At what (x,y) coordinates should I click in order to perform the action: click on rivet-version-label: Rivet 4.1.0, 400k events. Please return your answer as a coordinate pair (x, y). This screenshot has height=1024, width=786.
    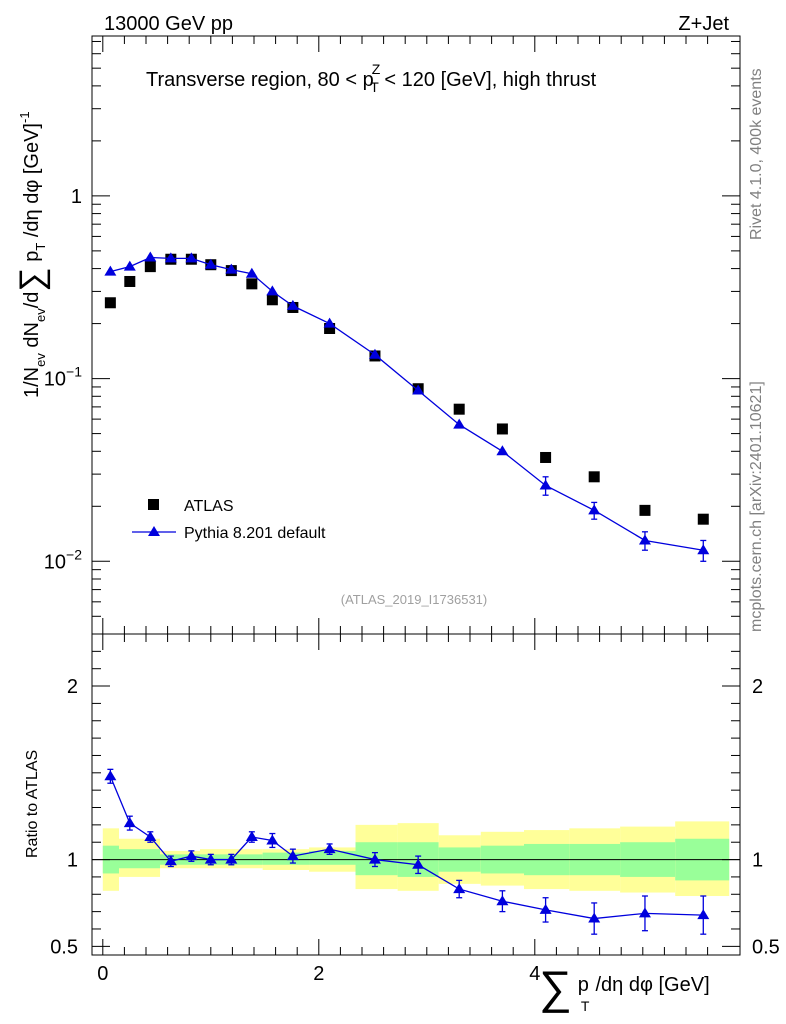
    Looking at the image, I should click on (756, 154).